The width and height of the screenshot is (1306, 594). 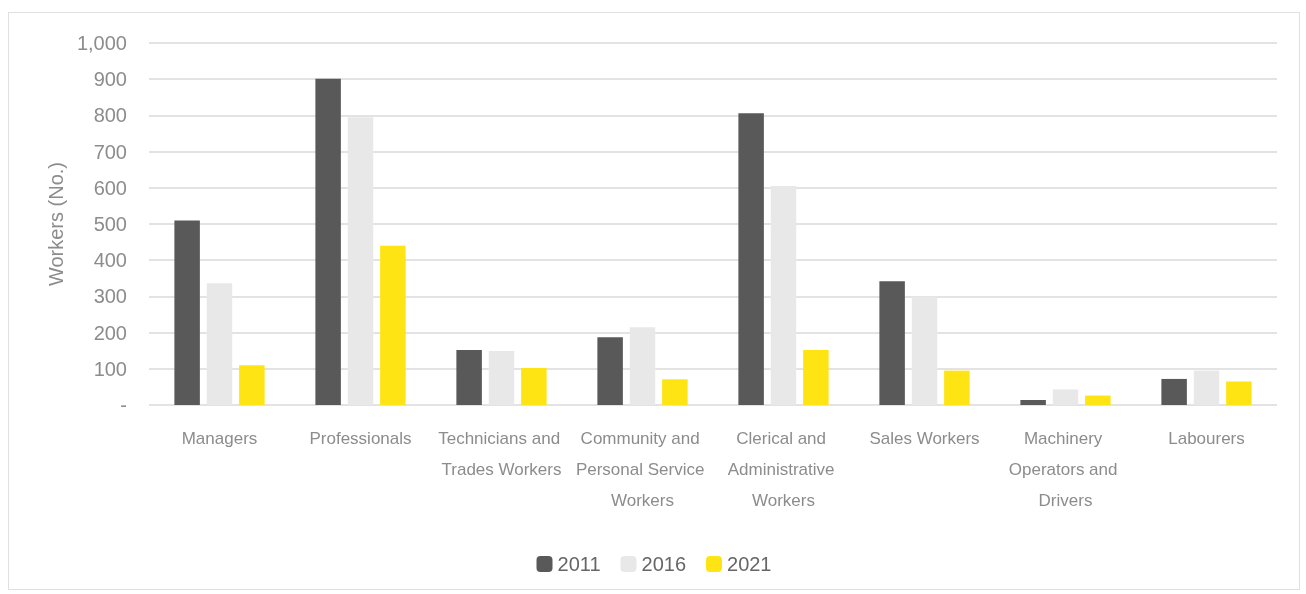 I want to click on y-tick-label: 600, so click(x=110, y=187).